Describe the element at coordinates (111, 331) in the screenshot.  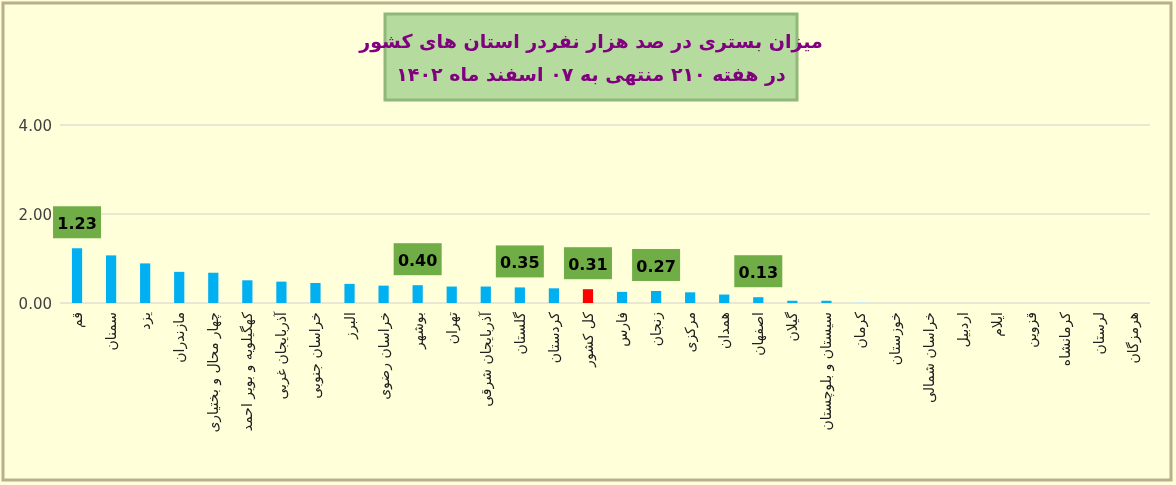
I see `x-tick-label: سمنان` at that location.